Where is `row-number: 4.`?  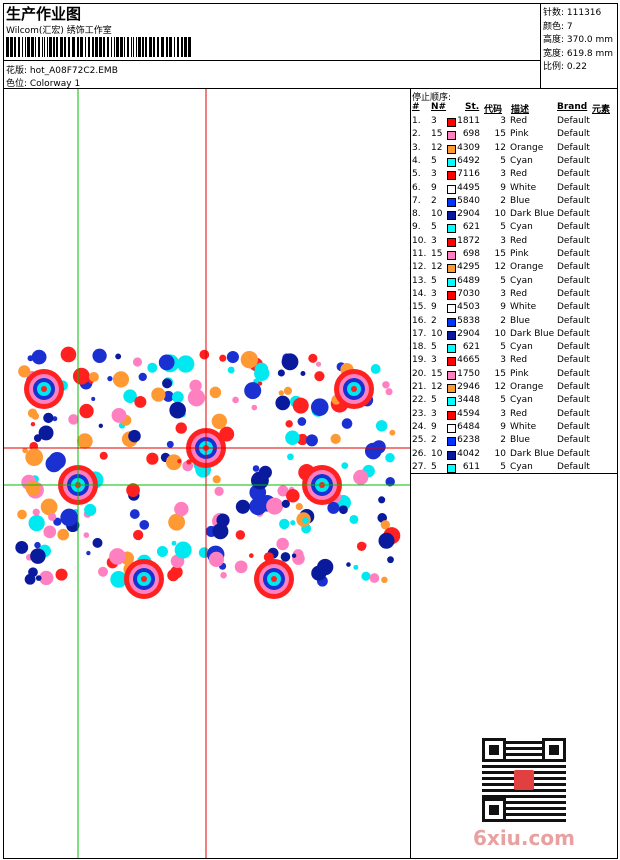
row-number: 4. is located at coordinates (416, 160).